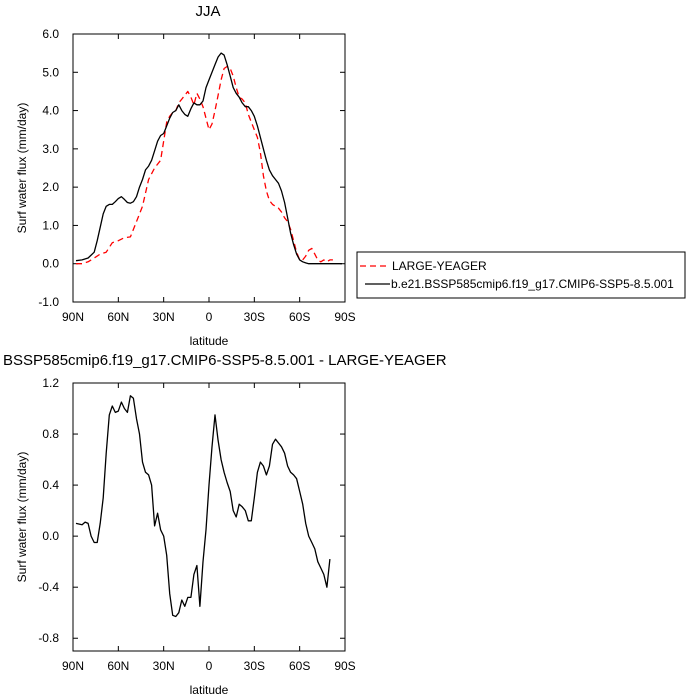 The width and height of the screenshot is (700, 700). What do you see at coordinates (254, 317) in the screenshot?
I see `top-x-tick-label: 30S` at bounding box center [254, 317].